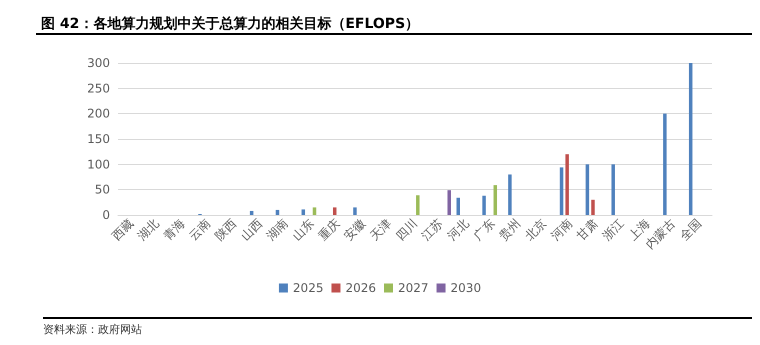  I want to click on legend-label: 2025, so click(308, 288).